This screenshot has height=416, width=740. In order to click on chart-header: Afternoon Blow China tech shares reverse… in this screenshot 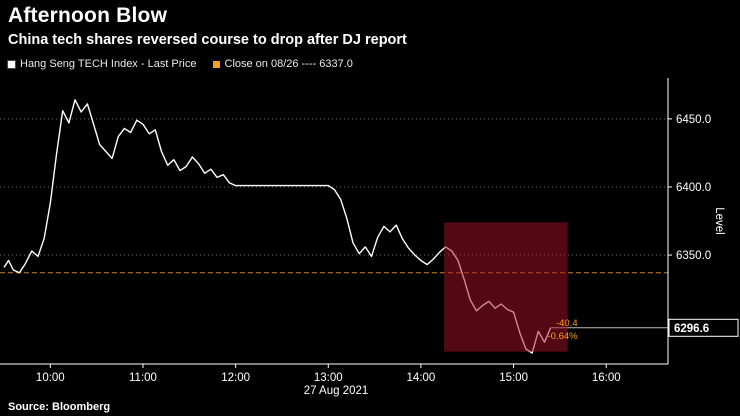, I will do `click(207, 25)`.